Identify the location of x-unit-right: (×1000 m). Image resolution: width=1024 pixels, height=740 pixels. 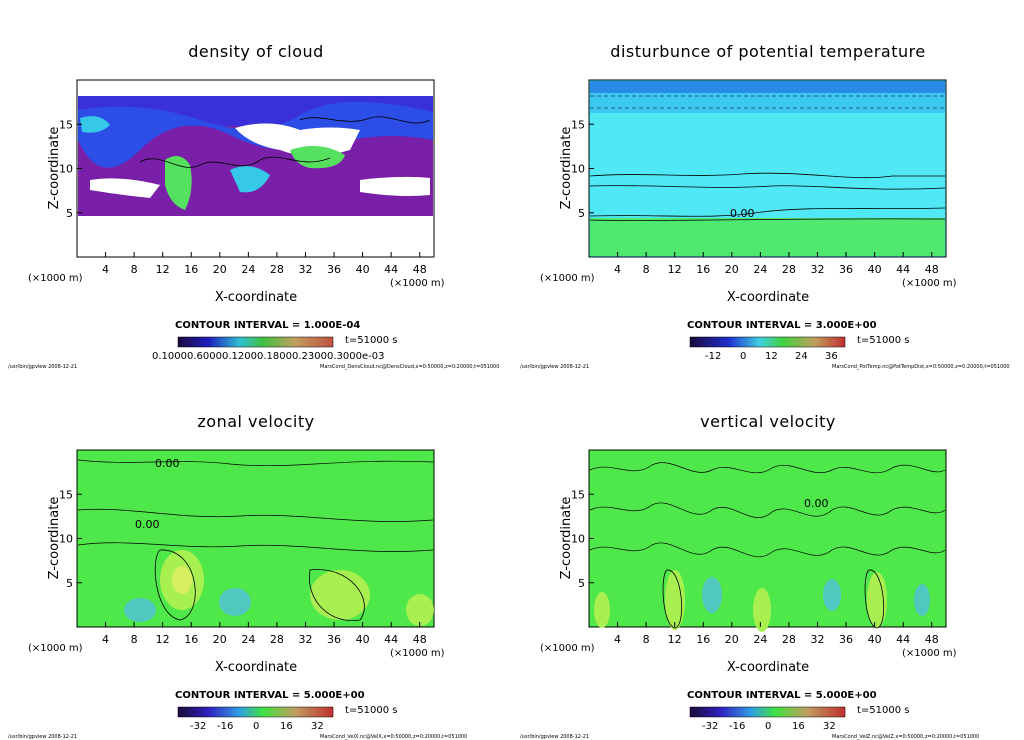
(417, 283).